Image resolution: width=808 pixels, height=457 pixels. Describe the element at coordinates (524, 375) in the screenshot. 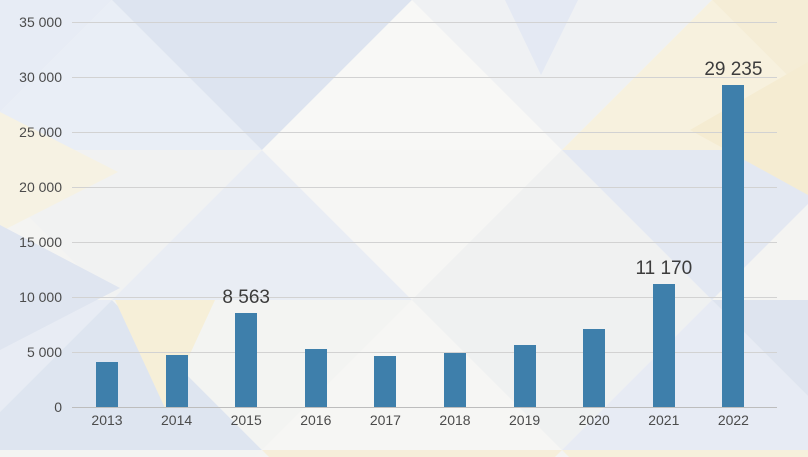

I see `bar-2019` at that location.